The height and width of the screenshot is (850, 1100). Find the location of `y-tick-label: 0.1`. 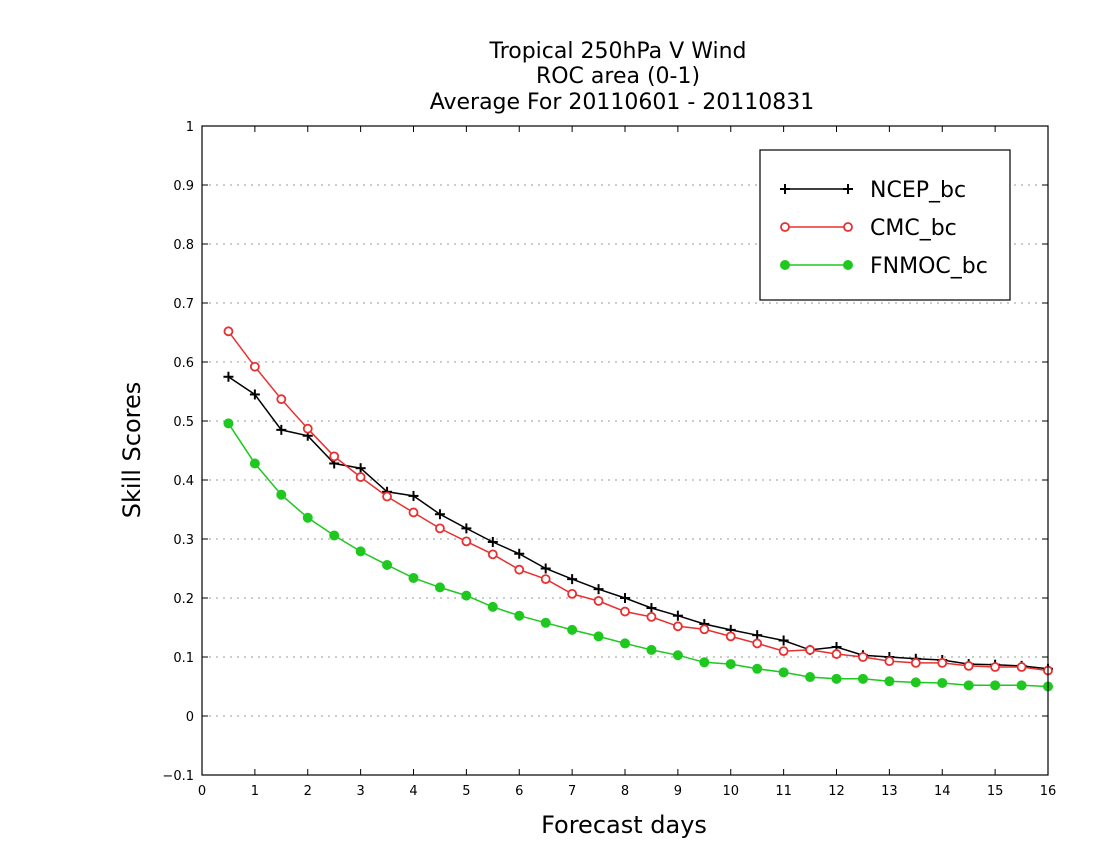

y-tick-label: 0.1 is located at coordinates (183, 658).